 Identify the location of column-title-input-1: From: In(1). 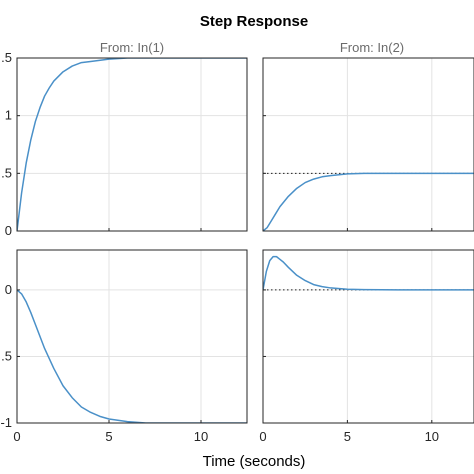
(132, 47).